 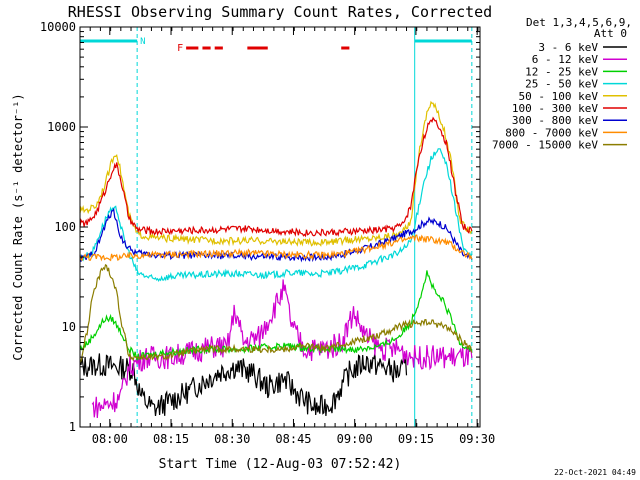 I want to click on y-tick-label: 10000, so click(x=58, y=27).